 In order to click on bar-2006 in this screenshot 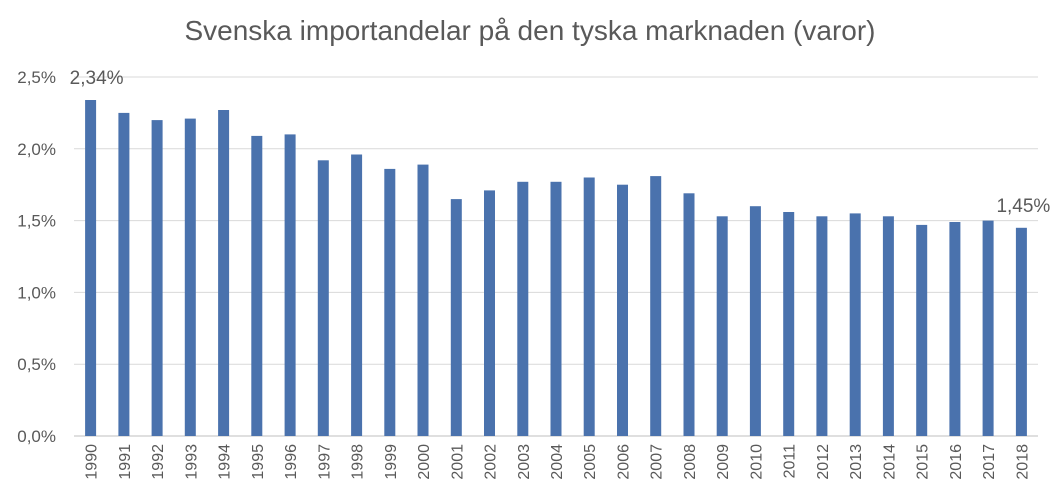, I will do `click(622, 310)`.